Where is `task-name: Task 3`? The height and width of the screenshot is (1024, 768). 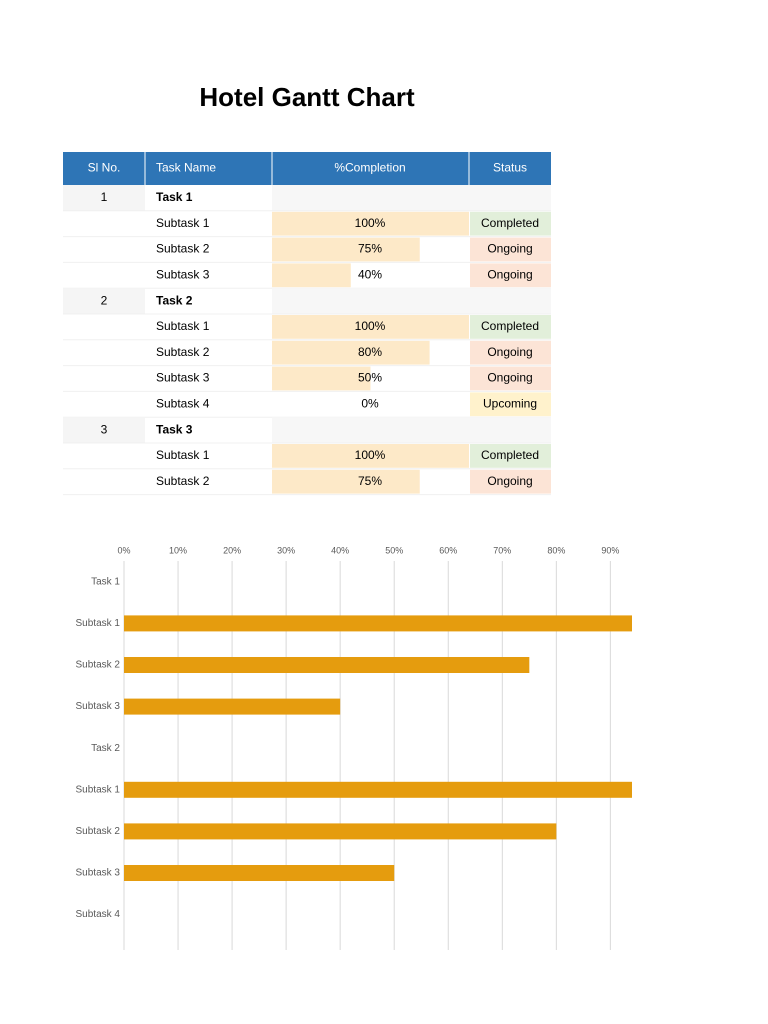 task-name: Task 3 is located at coordinates (174, 429).